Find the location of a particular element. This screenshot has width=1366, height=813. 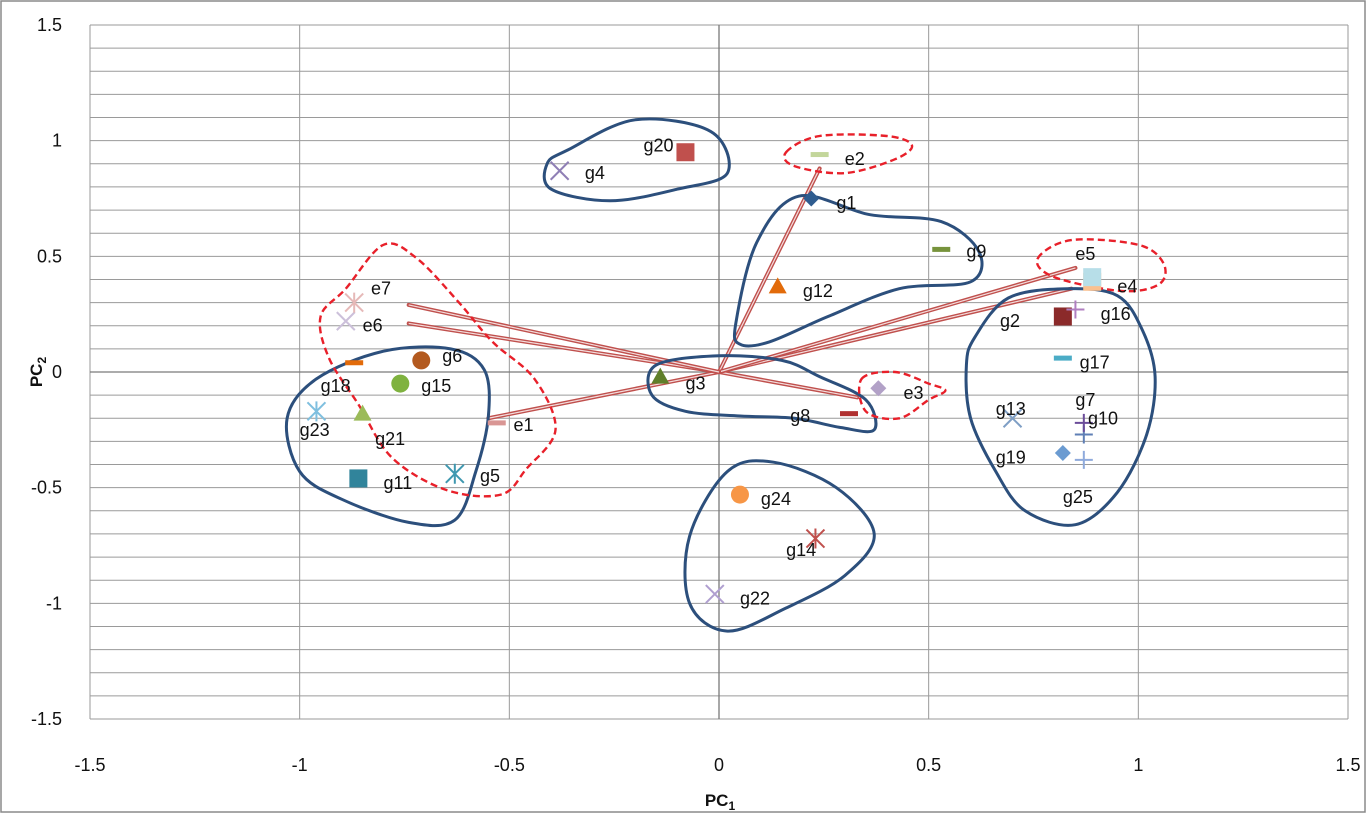

label-g6: g6 is located at coordinates (452, 356).